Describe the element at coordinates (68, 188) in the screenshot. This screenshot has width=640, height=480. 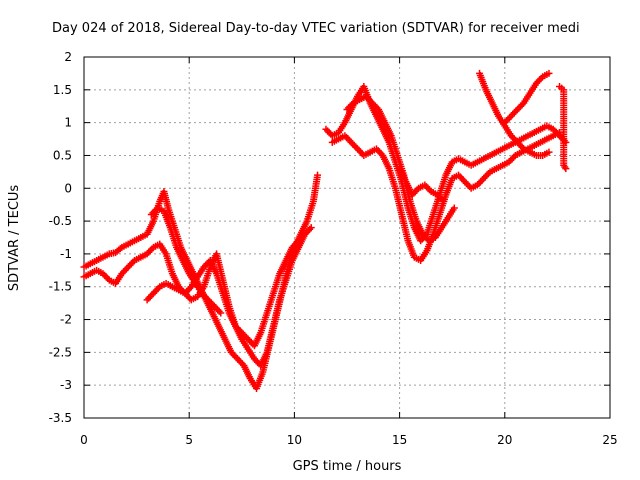
I see `y-tick-label: 0` at that location.